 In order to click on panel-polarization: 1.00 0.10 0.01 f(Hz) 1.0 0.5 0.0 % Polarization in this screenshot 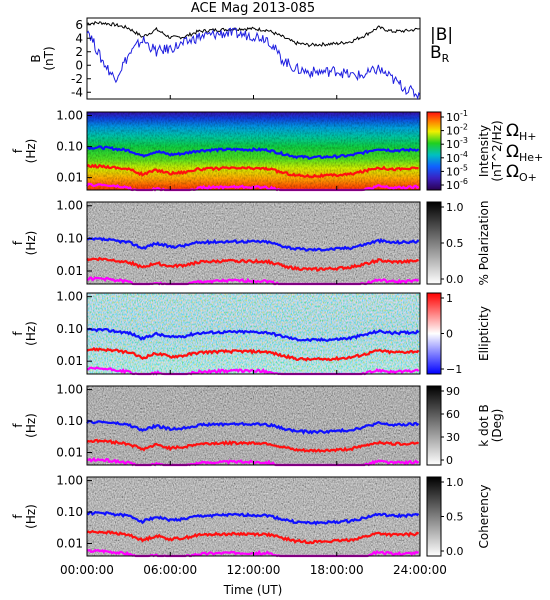, I will do `click(251, 242)`.